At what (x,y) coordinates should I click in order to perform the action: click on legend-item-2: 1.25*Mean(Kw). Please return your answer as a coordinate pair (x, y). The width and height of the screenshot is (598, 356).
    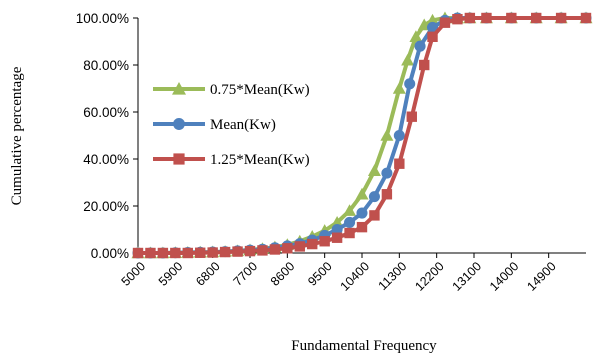
    Looking at the image, I should click on (231, 160).